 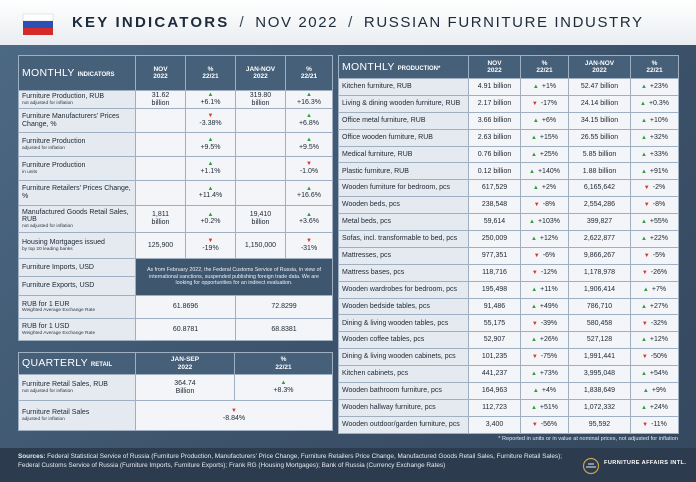 I want to click on value: 95,592, so click(x=599, y=424).